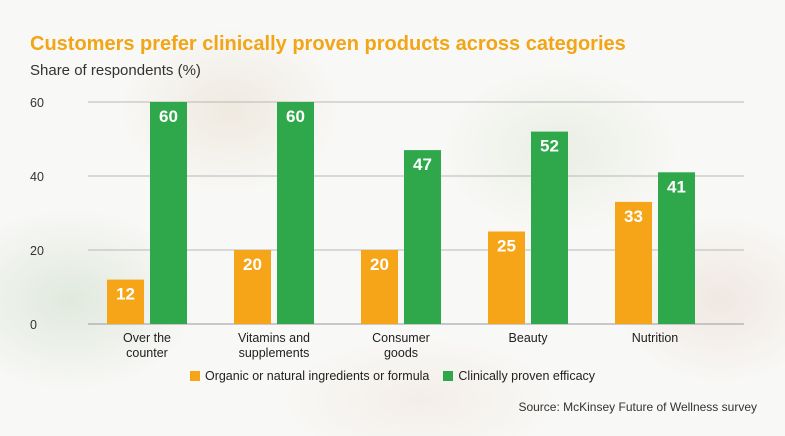 This screenshot has height=436, width=785. I want to click on legend-label-clinical: Clinically proven efficacy, so click(527, 376).